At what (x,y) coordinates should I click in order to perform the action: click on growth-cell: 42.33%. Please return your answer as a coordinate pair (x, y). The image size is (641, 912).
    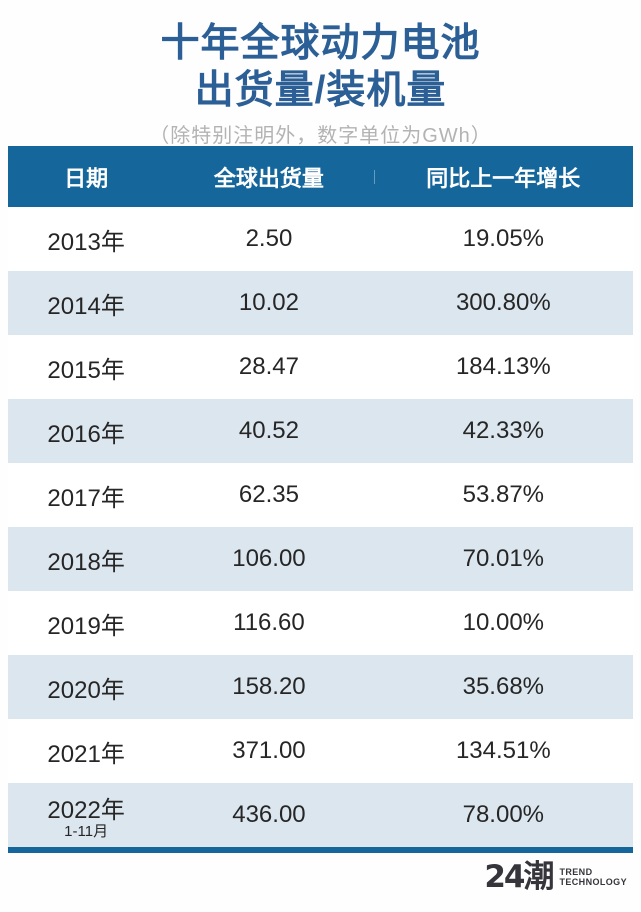
    Looking at the image, I should click on (503, 430).